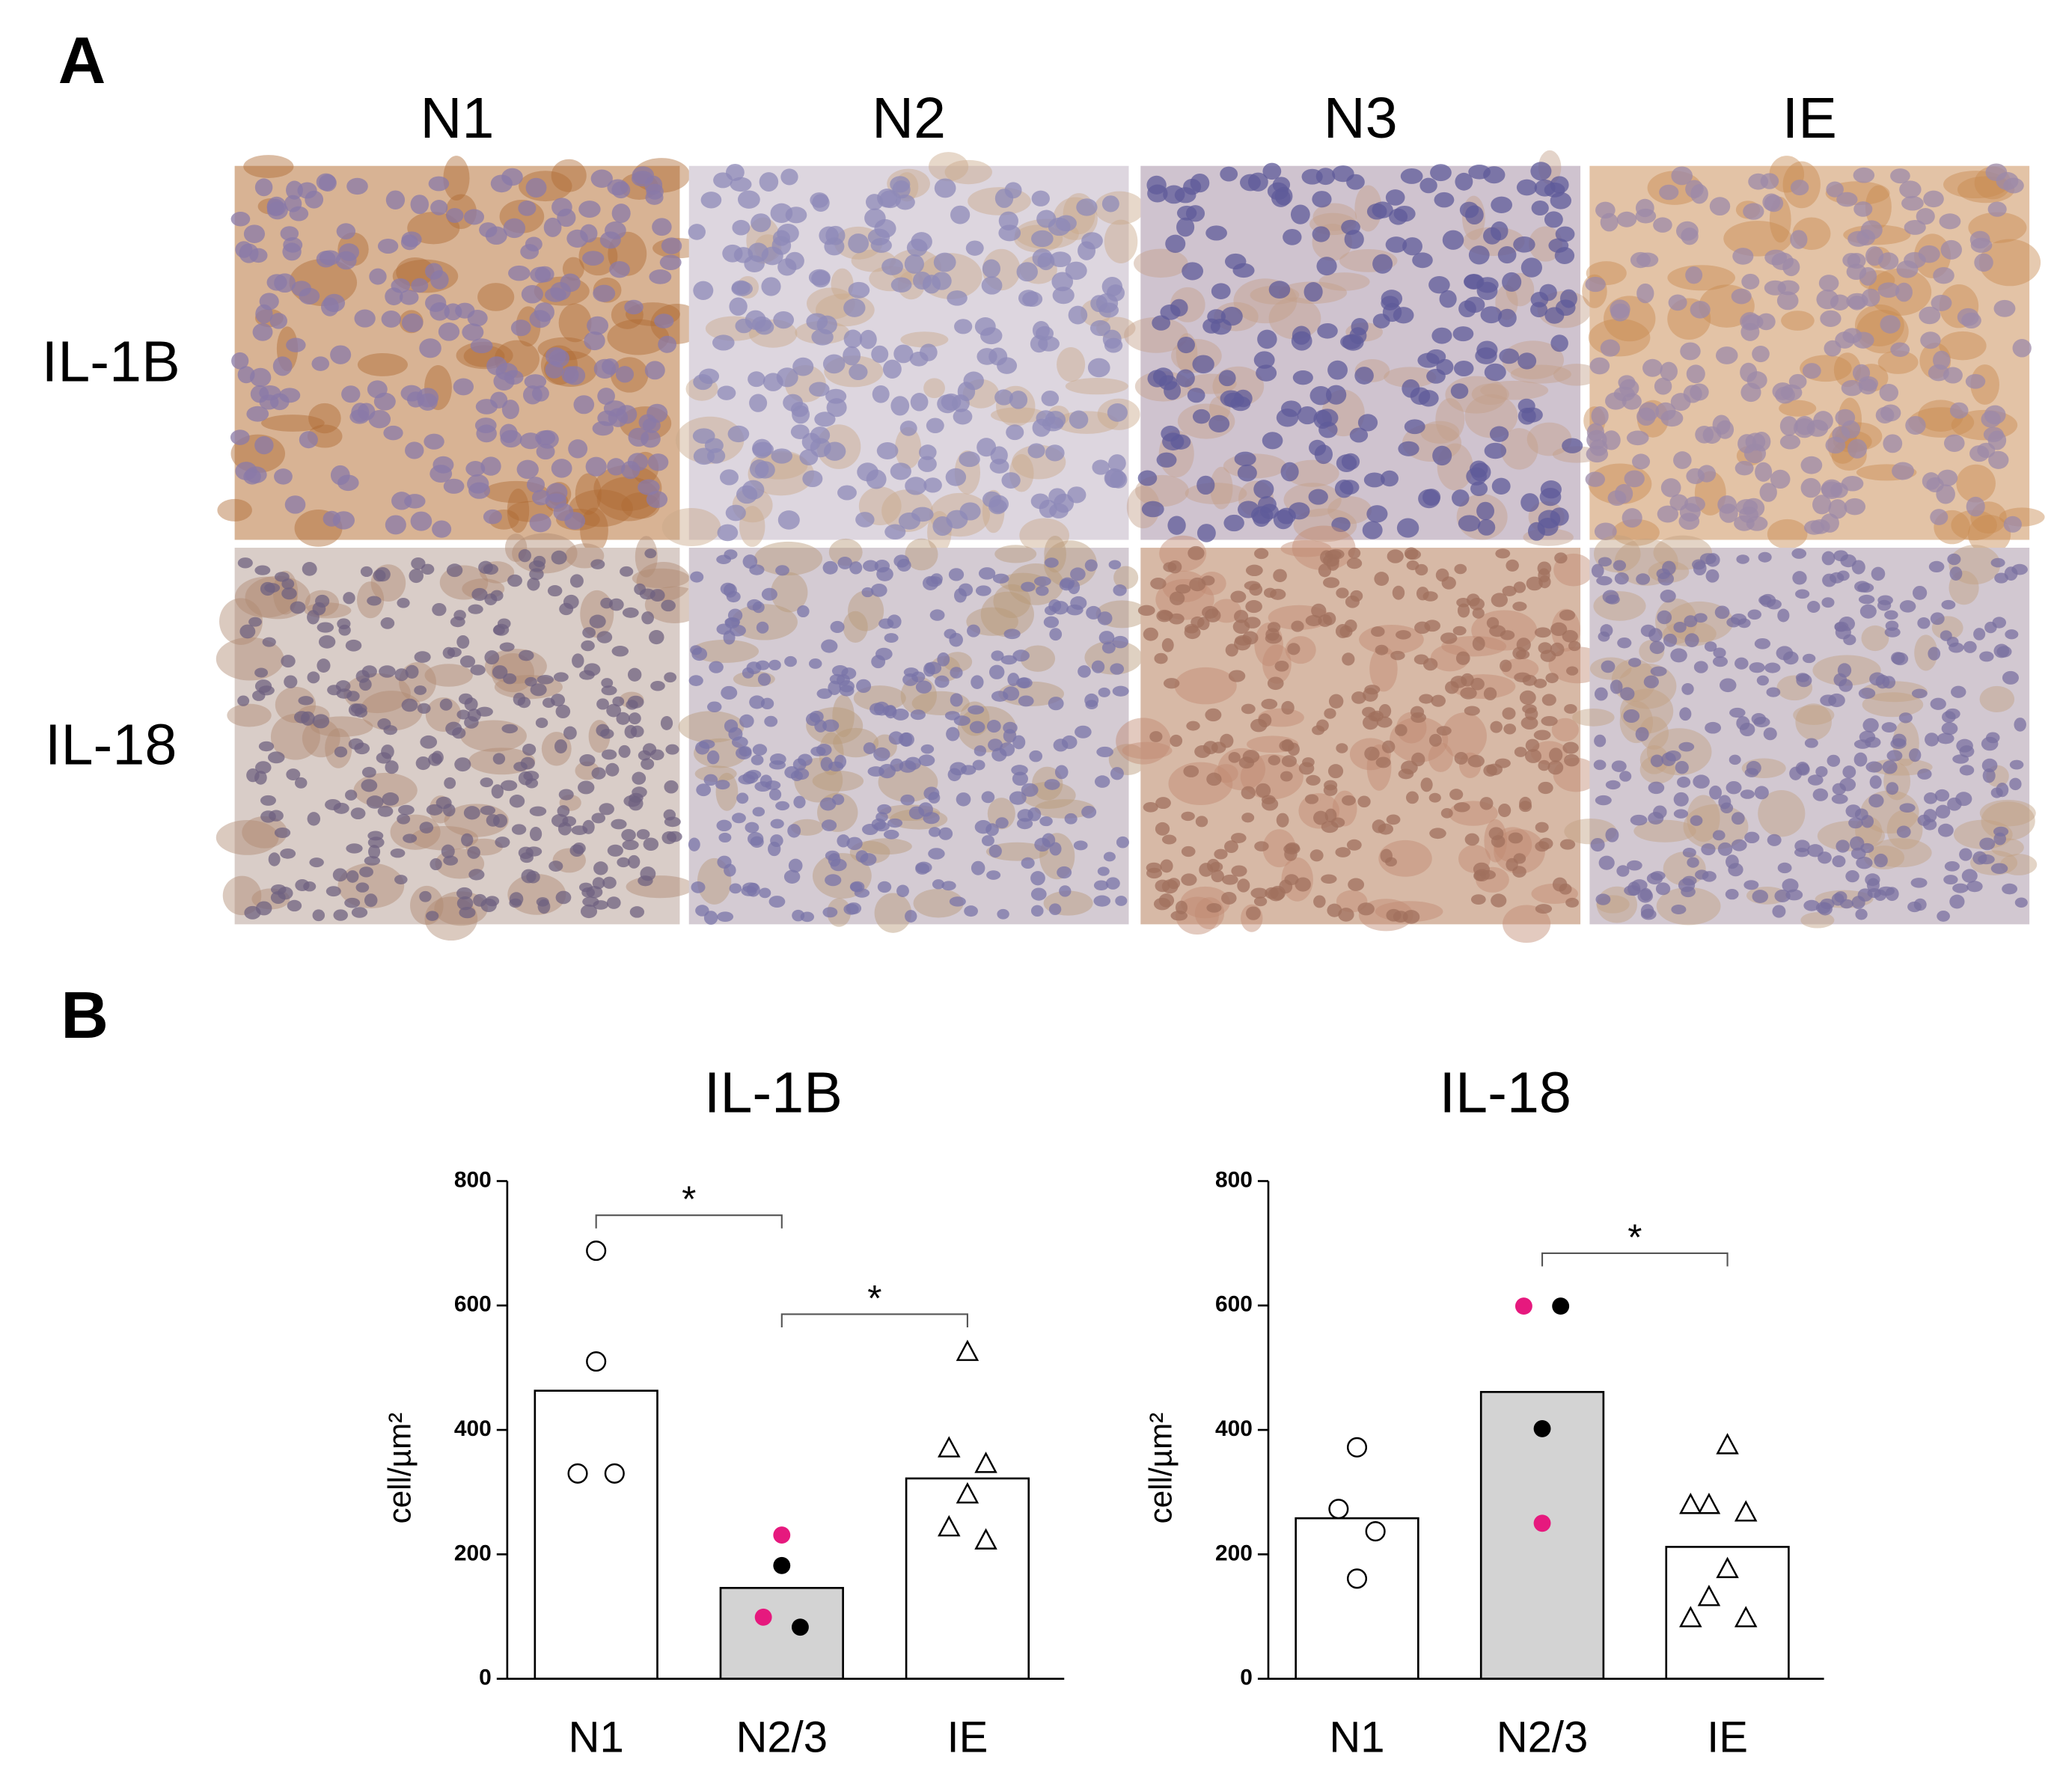 This screenshot has height=1792, width=2060. I want to click on y-tick-label: 800, so click(473, 1179).